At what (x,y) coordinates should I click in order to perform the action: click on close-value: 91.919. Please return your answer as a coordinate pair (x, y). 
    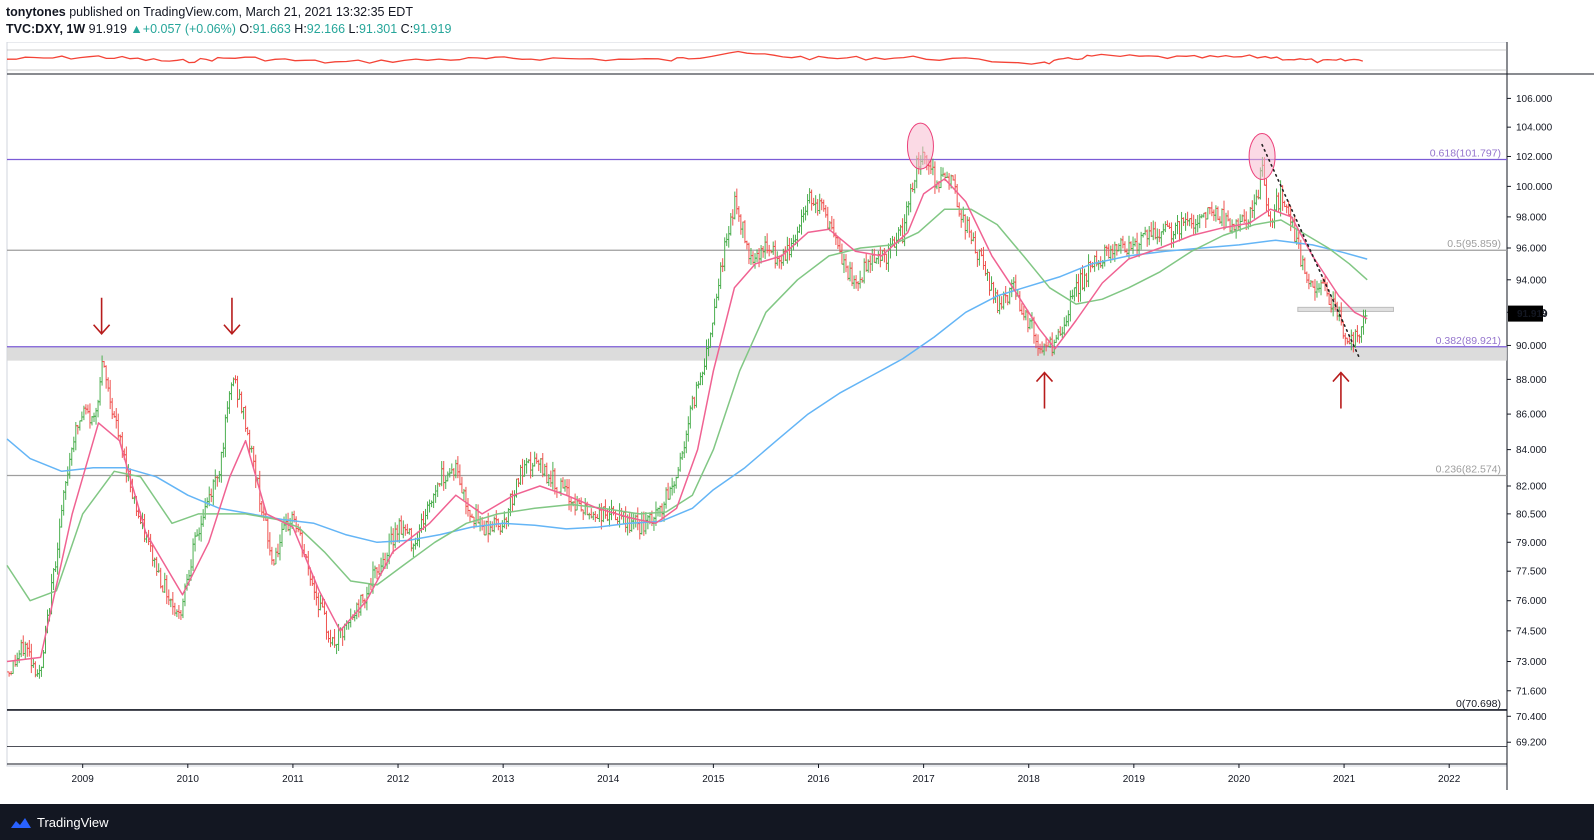
    Looking at the image, I should click on (432, 29).